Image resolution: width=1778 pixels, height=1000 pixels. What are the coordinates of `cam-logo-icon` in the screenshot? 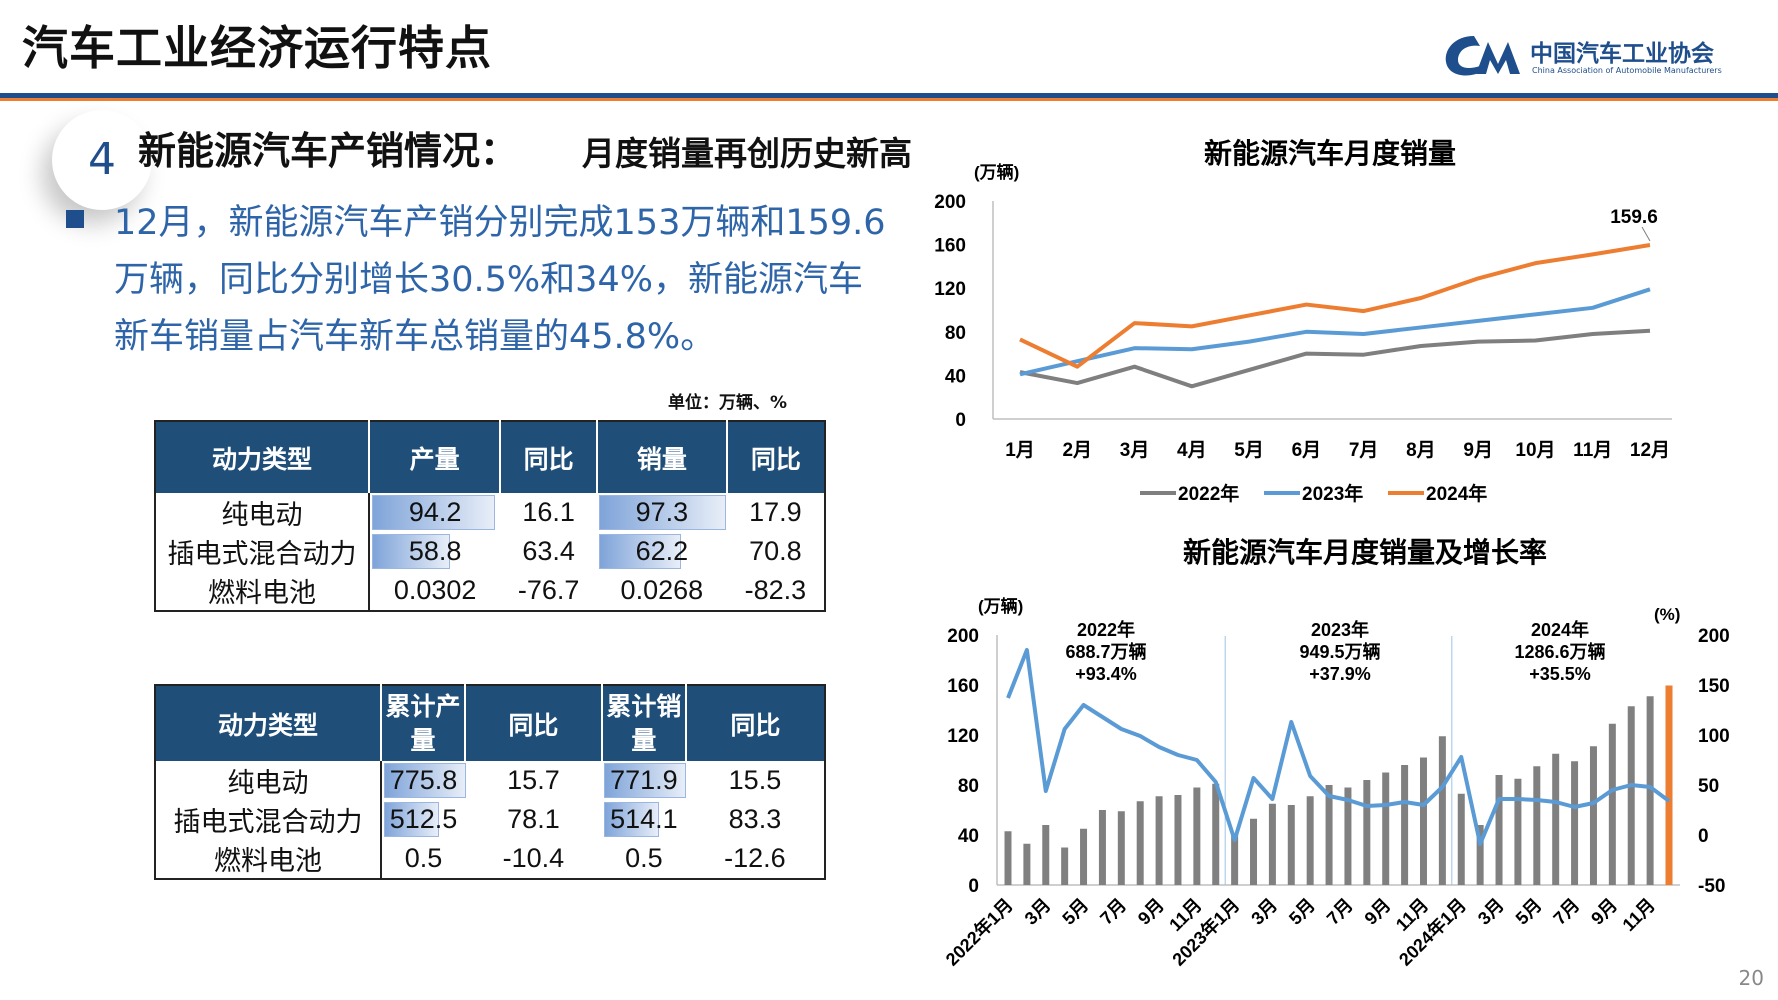 It's located at (1482, 56).